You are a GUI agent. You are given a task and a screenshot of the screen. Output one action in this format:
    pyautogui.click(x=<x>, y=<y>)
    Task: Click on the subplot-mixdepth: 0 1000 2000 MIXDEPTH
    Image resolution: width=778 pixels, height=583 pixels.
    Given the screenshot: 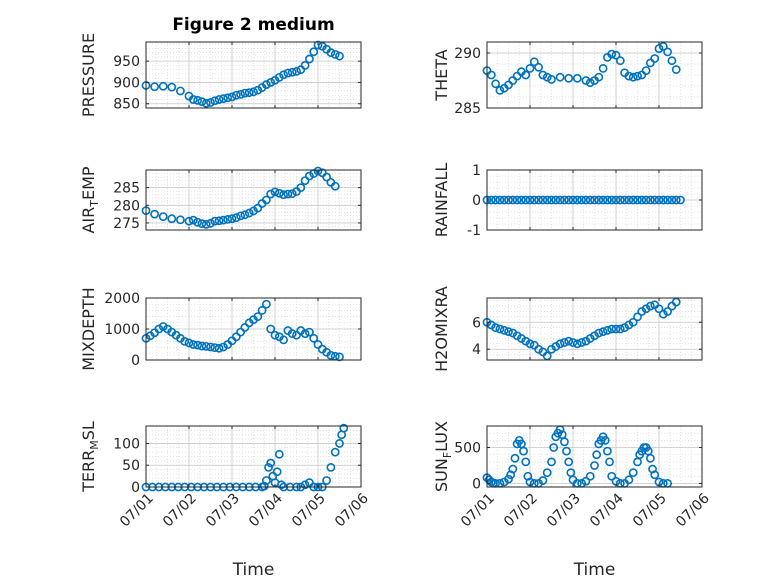 What is the action you would take?
    pyautogui.click(x=220, y=329)
    